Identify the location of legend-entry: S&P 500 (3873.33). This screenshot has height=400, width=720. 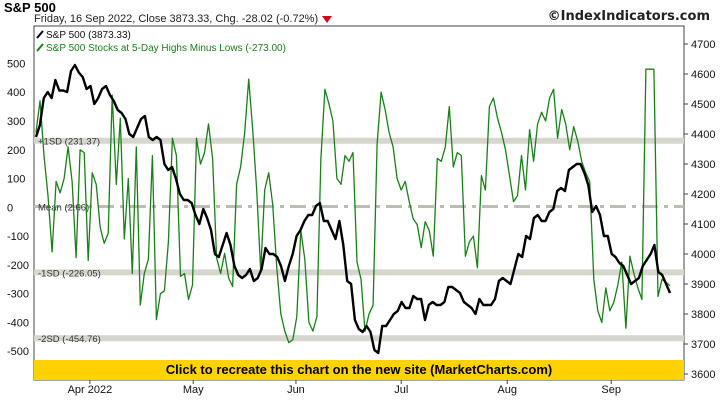
(88, 35).